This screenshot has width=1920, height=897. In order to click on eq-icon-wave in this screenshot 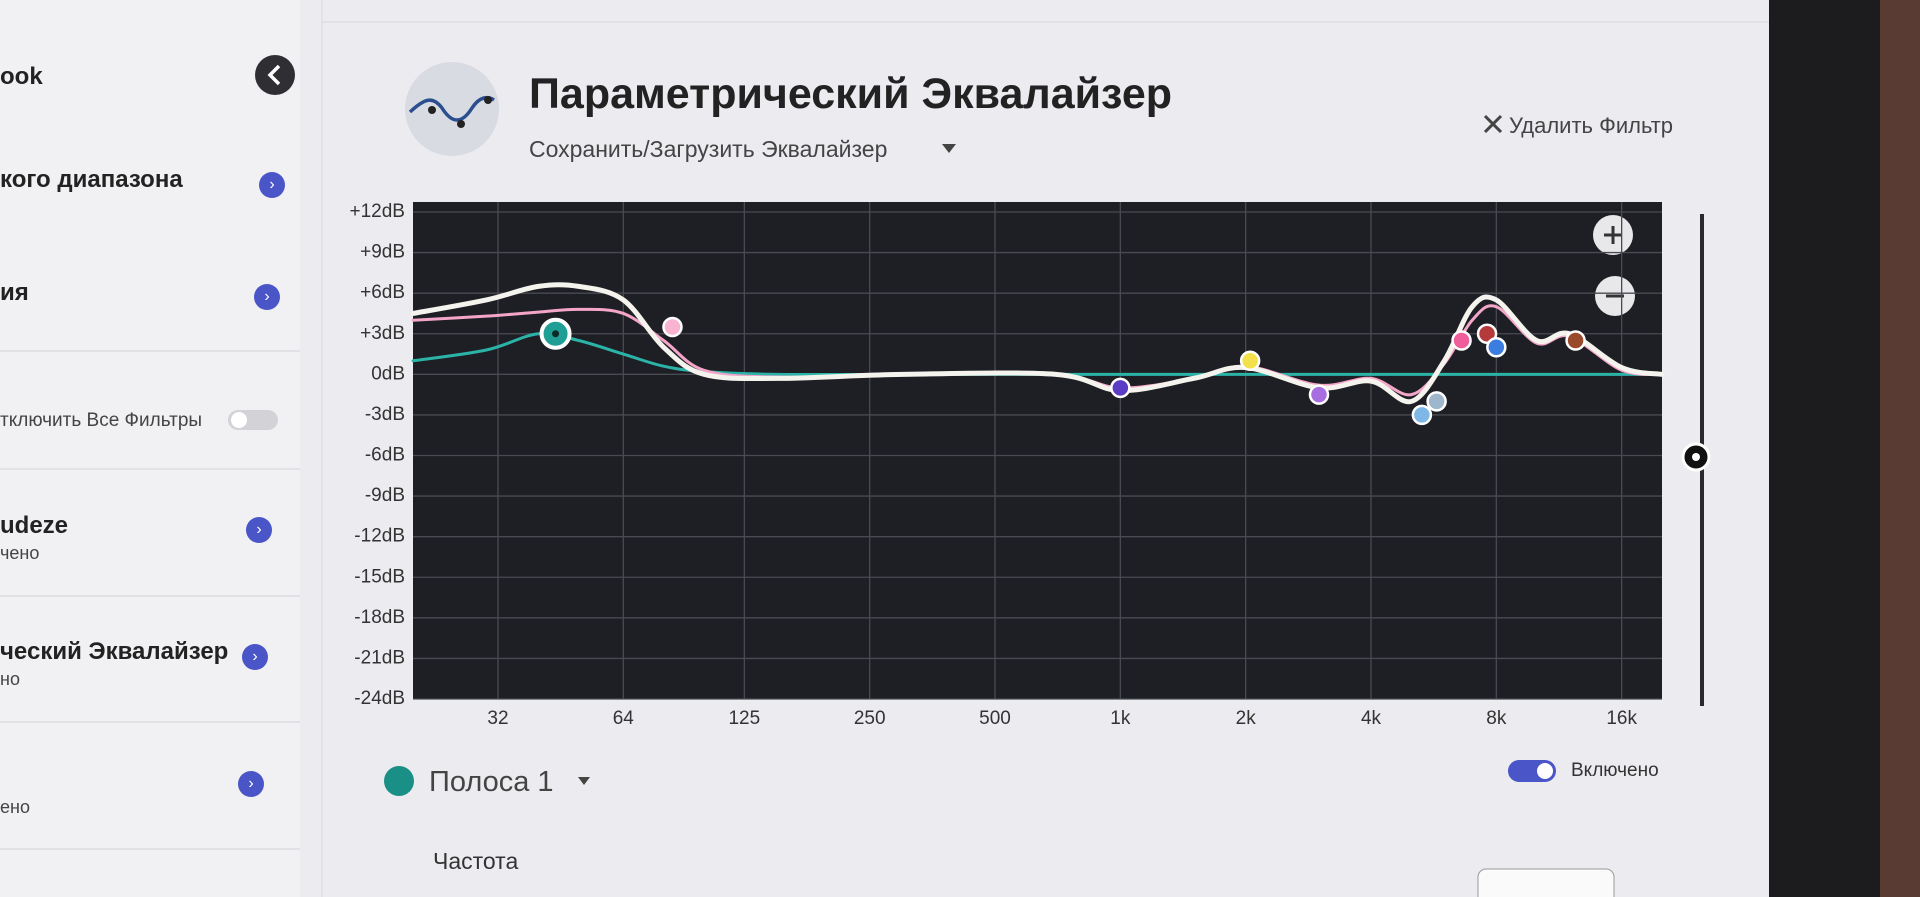, I will do `click(451, 108)`.